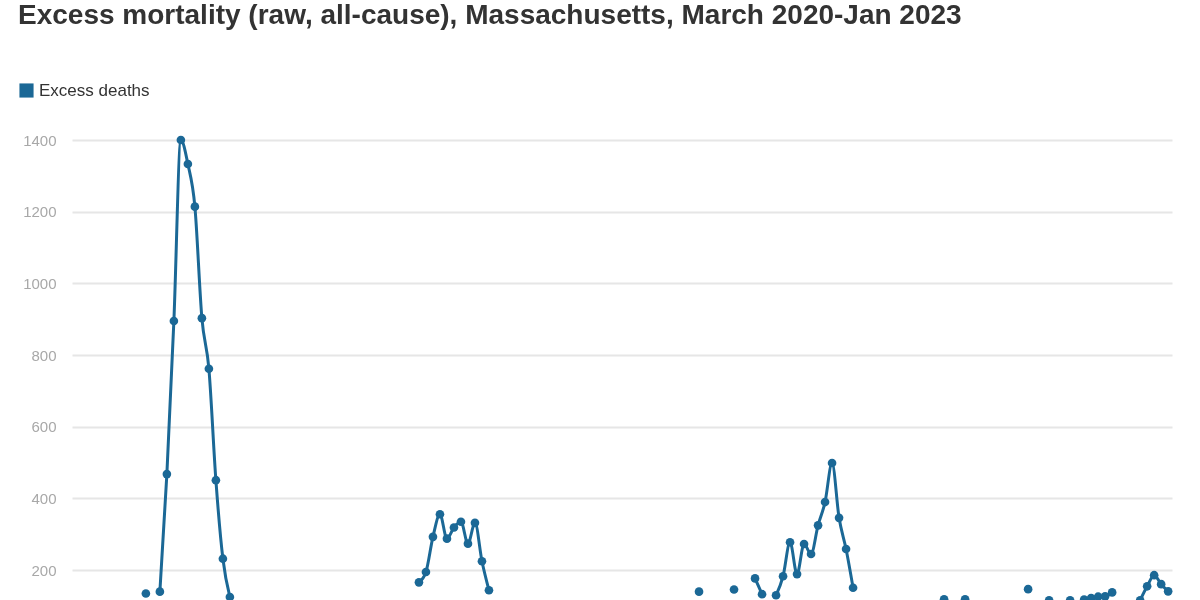  What do you see at coordinates (94, 90) in the screenshot?
I see `legend-label: Excess deaths` at bounding box center [94, 90].